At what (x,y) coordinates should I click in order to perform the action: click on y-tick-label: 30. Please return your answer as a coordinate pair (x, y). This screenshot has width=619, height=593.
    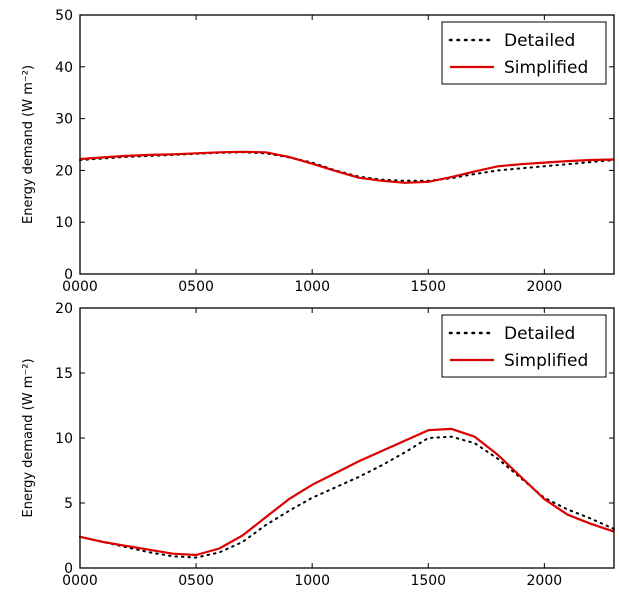
    Looking at the image, I should click on (64, 120).